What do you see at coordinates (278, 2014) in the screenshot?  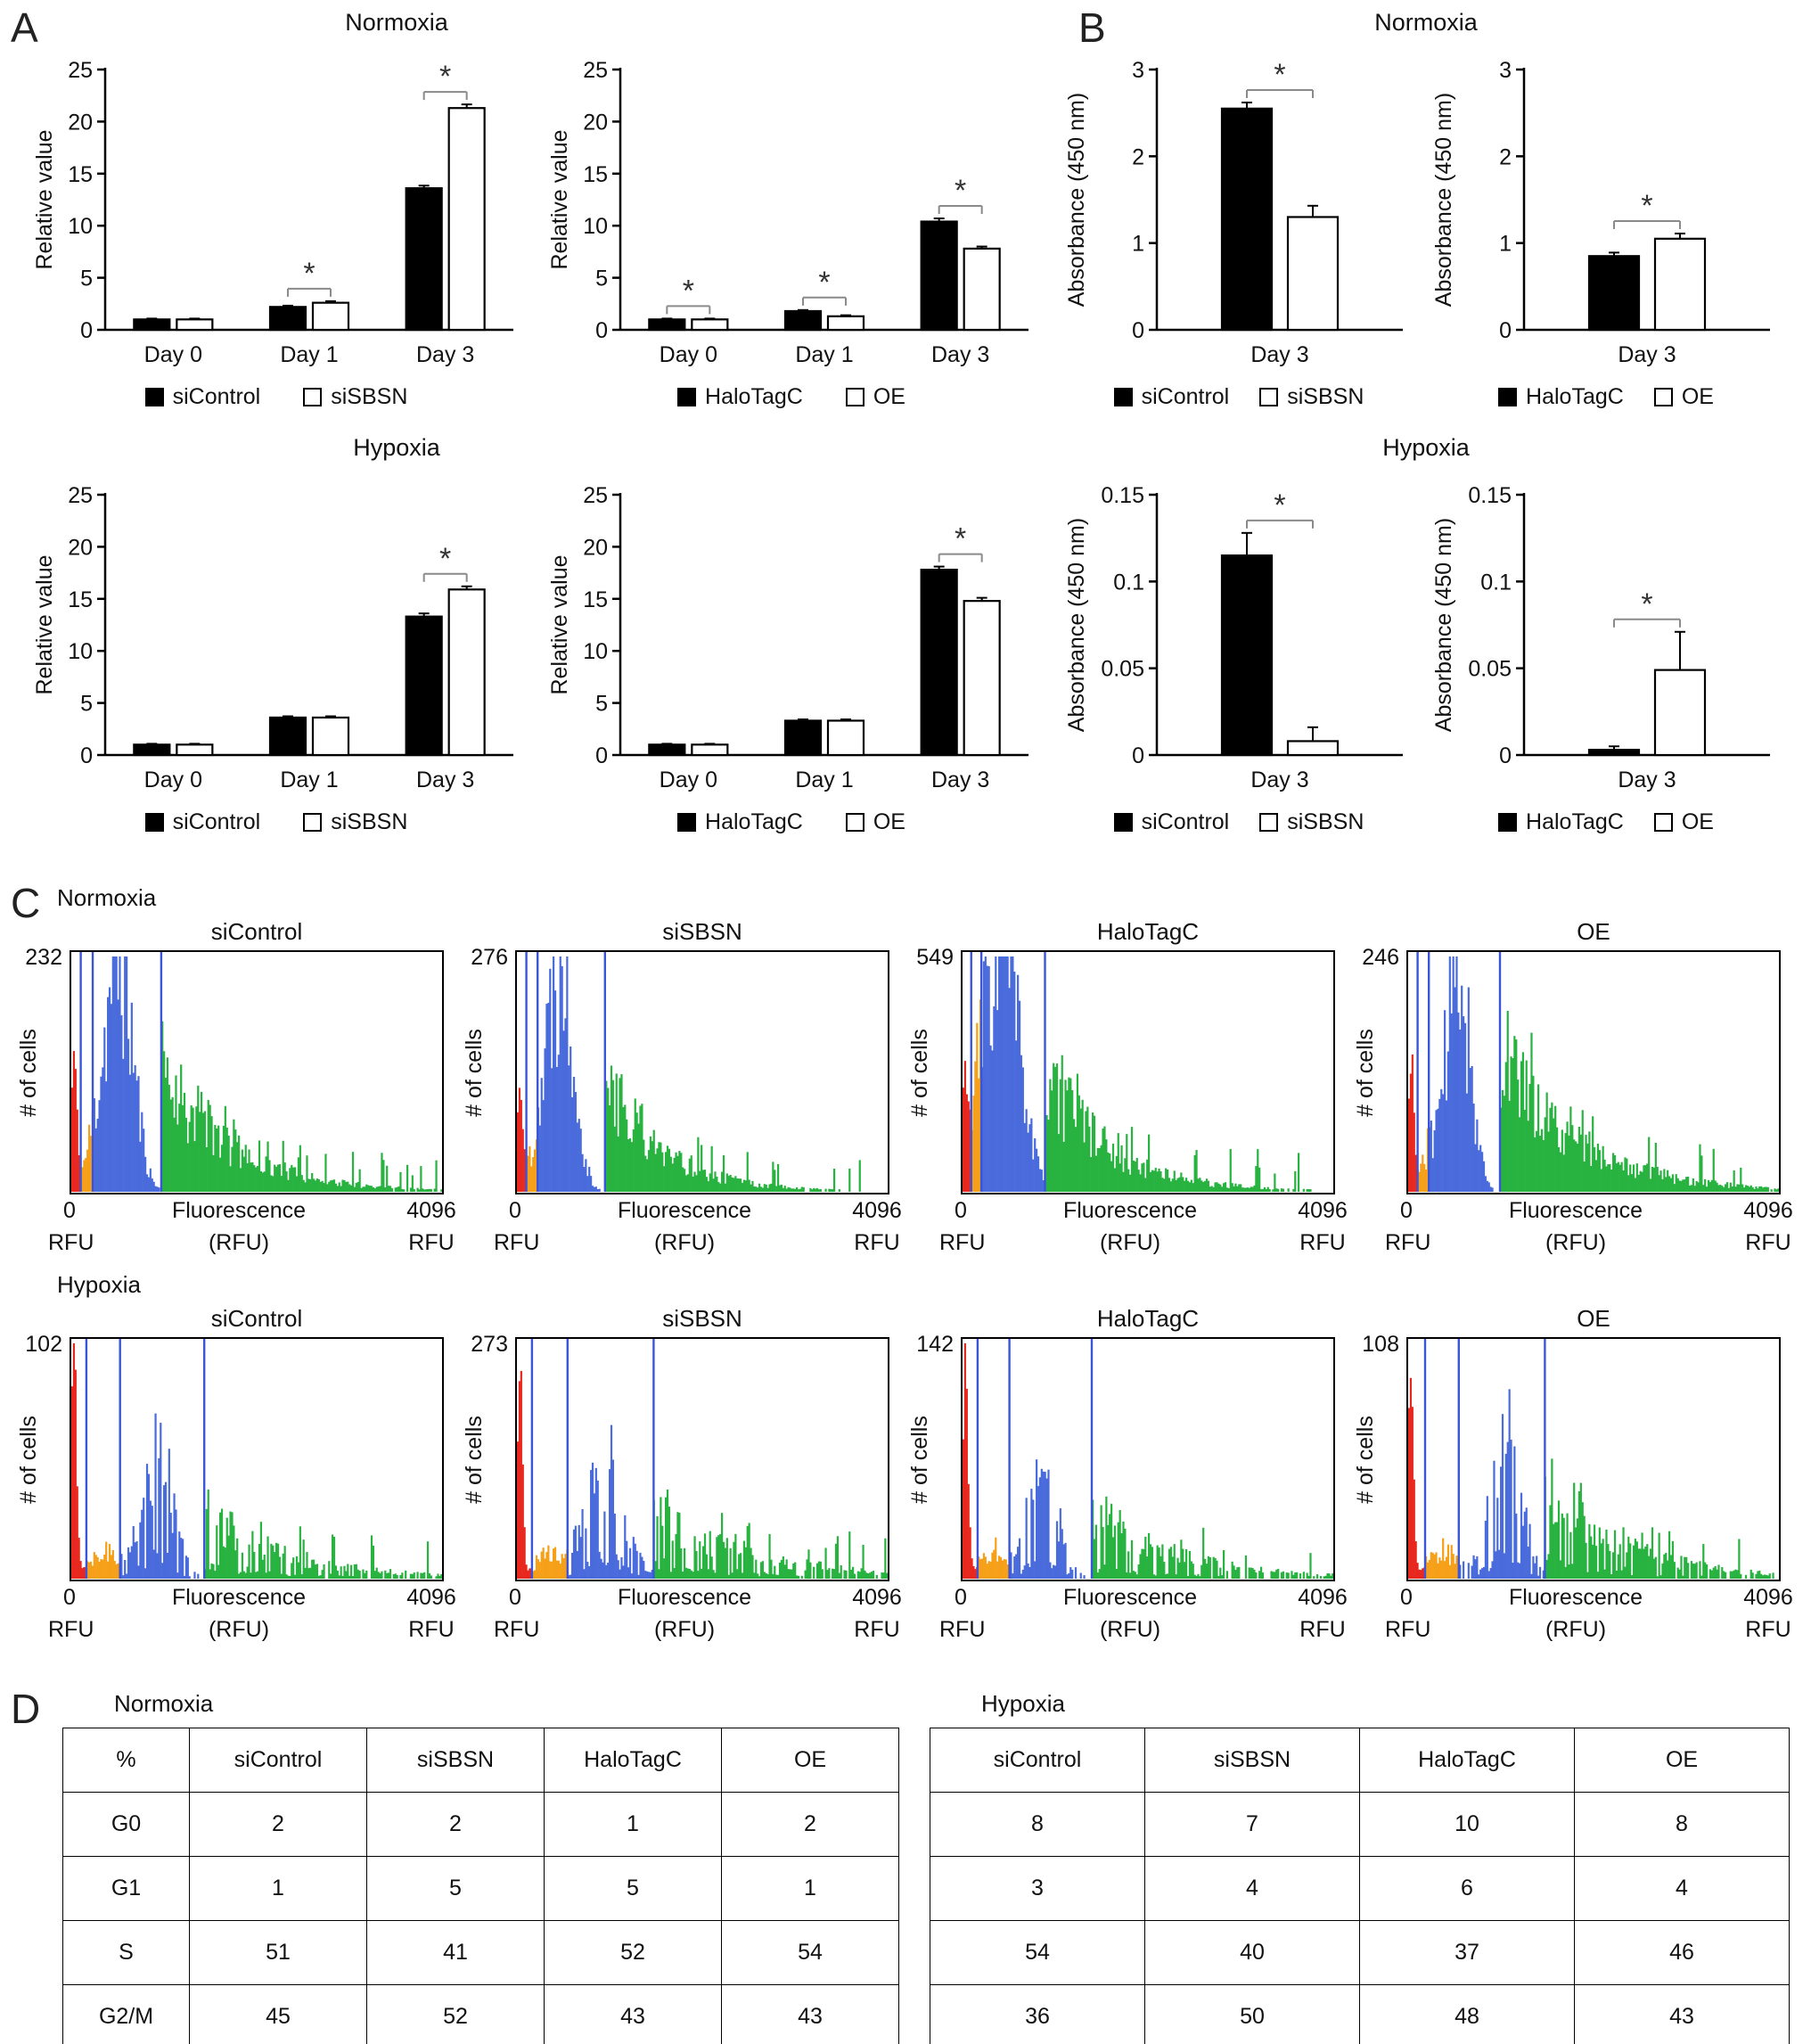 I see `table-cell: 45` at bounding box center [278, 2014].